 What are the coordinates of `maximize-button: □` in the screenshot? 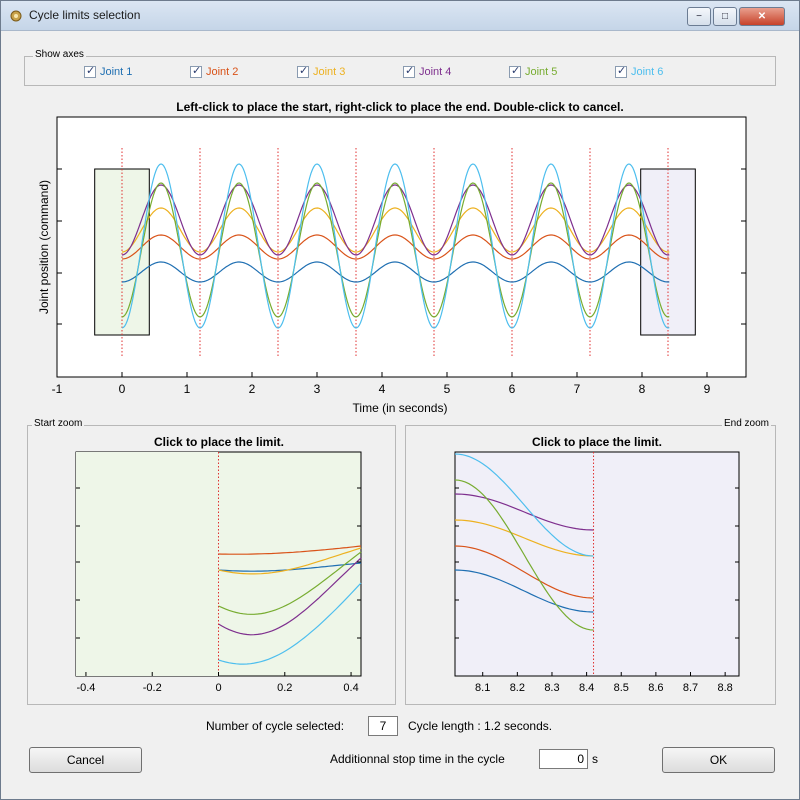 It's located at (725, 16).